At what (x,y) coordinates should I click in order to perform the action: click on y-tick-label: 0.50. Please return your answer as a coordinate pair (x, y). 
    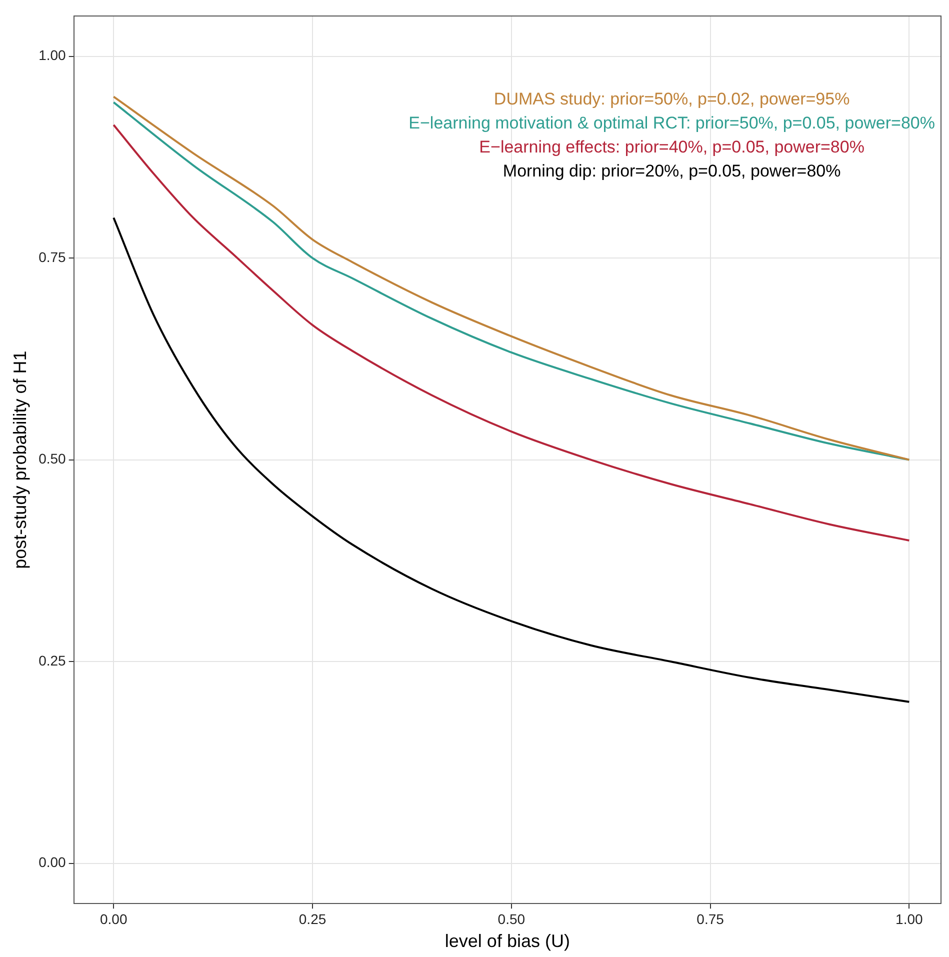
    Looking at the image, I should click on (52, 458).